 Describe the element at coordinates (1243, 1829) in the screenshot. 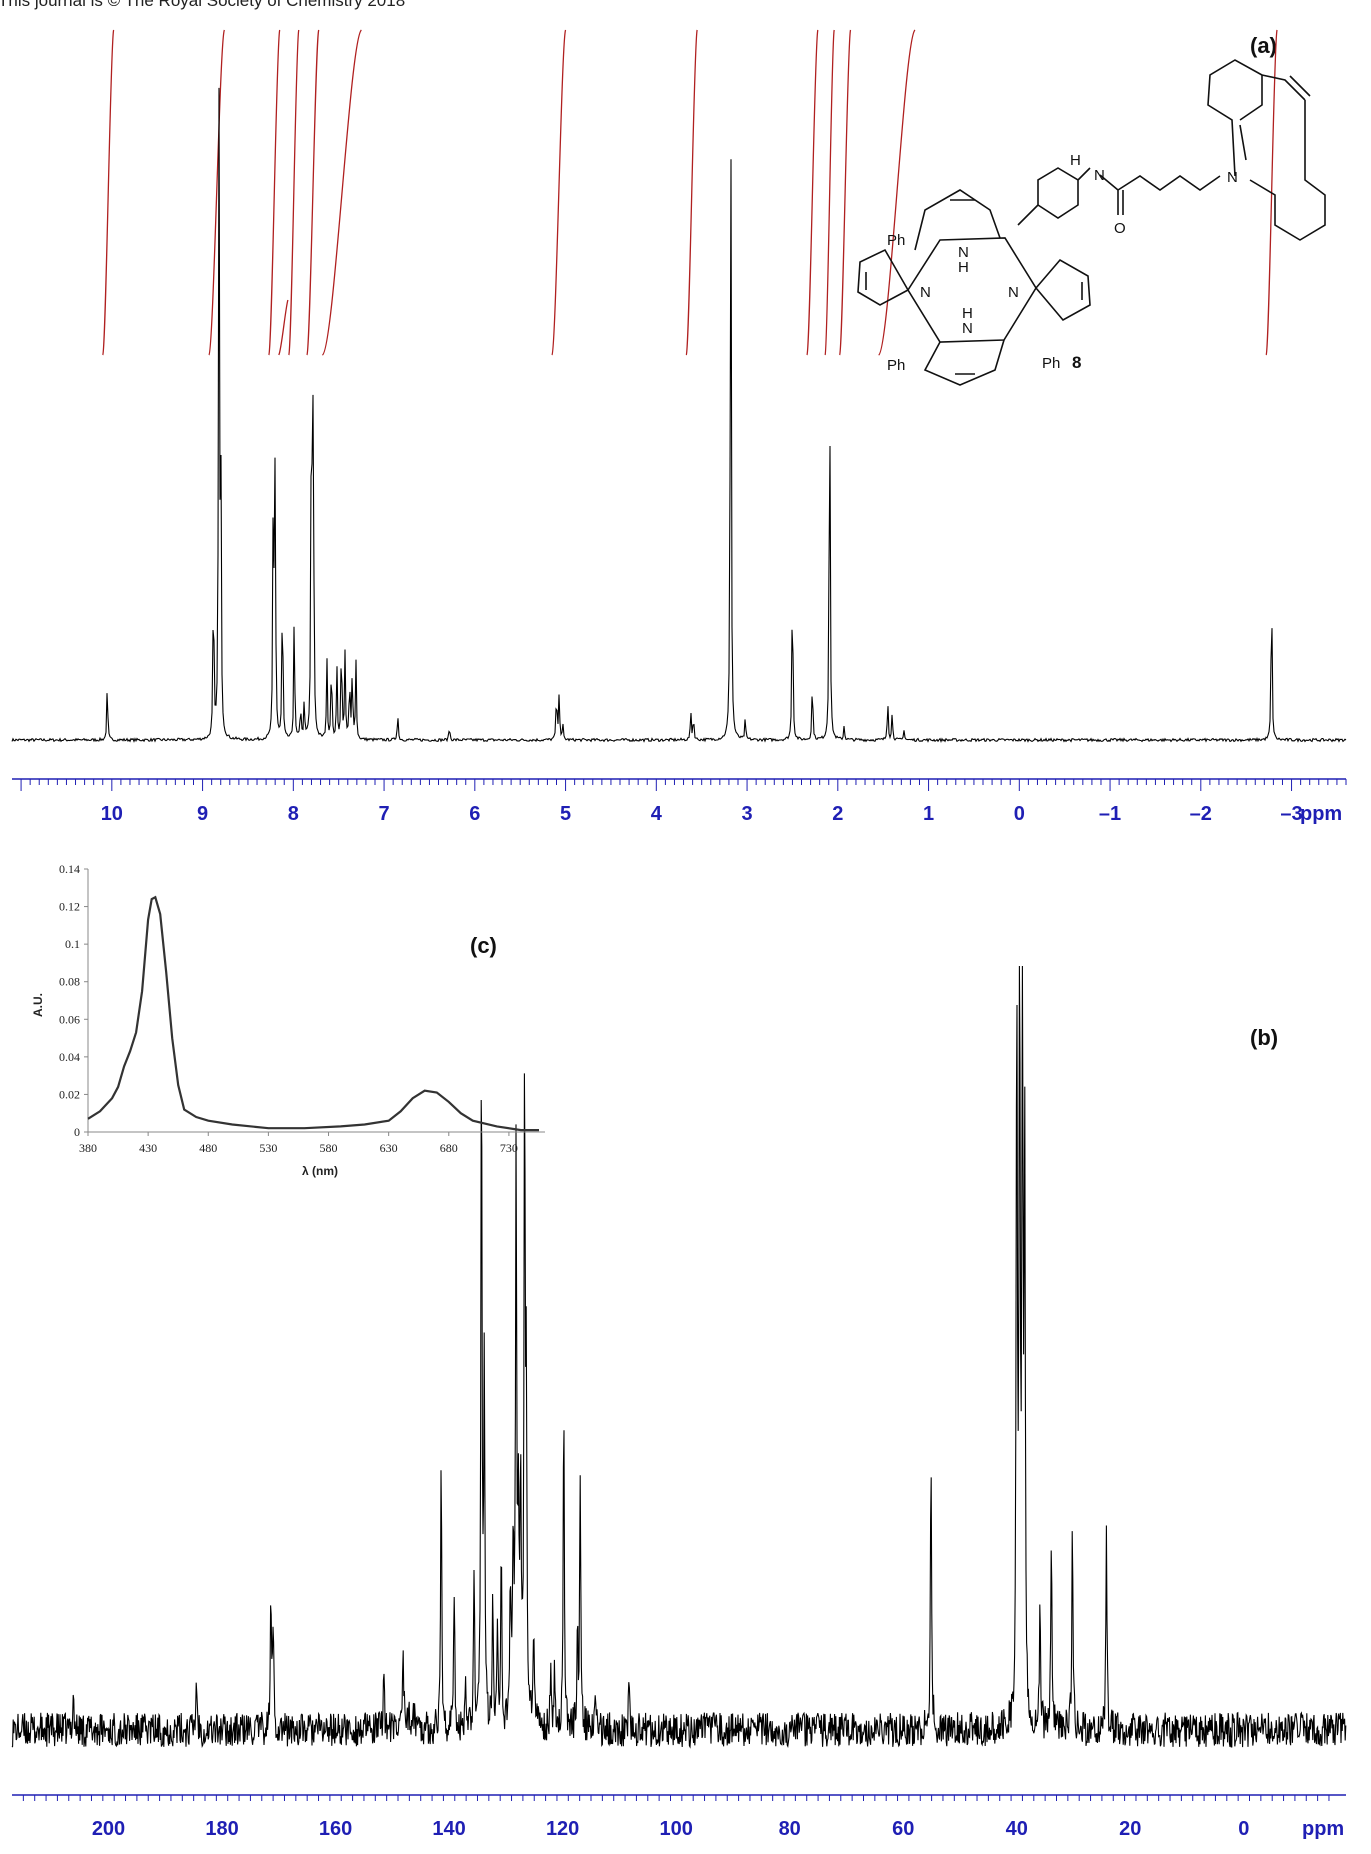

I see `carbon-tick-label: 0` at that location.